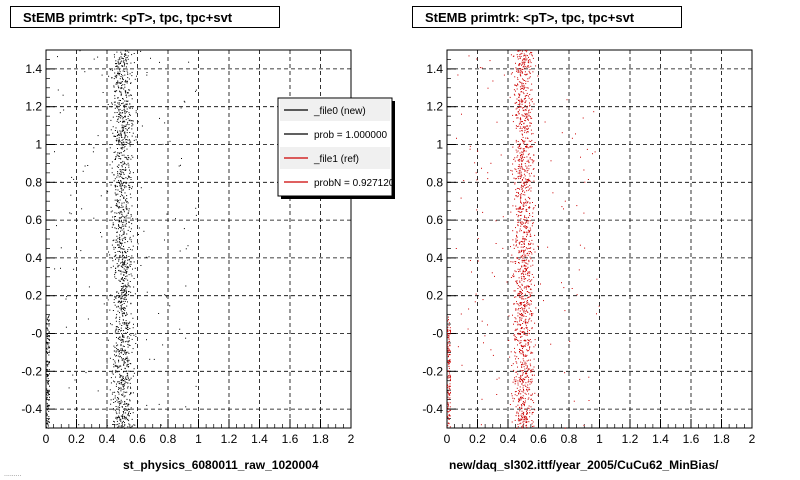 This screenshot has width=800, height=480. I want to click on x-tick-label: 0.4, so click(107, 439).